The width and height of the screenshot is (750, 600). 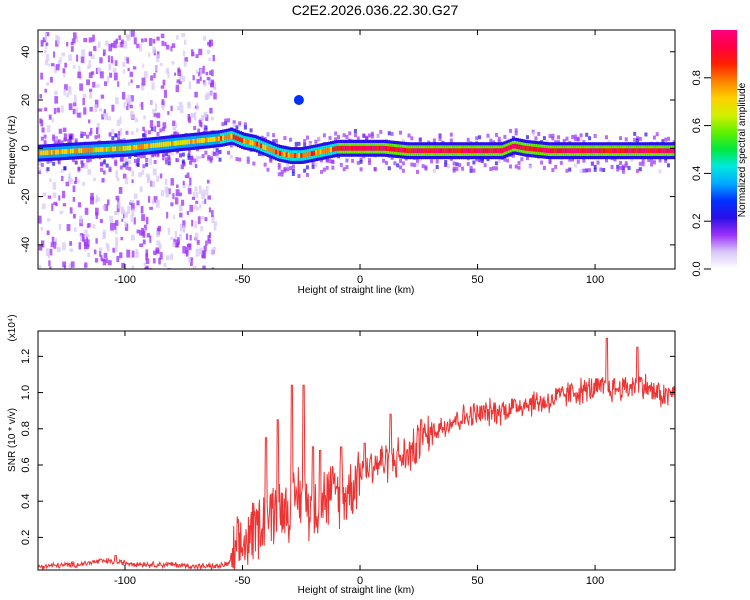 I want to click on snr-y-tick-label: 0.6, so click(x=26, y=464).